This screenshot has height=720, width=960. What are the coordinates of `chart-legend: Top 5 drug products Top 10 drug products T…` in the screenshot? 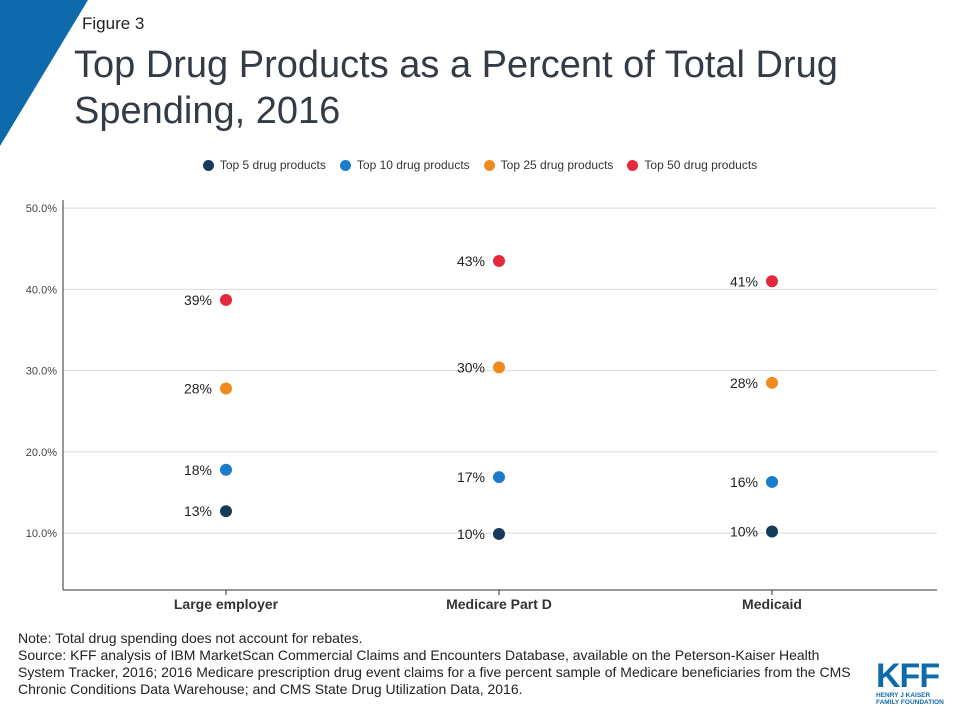 It's located at (480, 165).